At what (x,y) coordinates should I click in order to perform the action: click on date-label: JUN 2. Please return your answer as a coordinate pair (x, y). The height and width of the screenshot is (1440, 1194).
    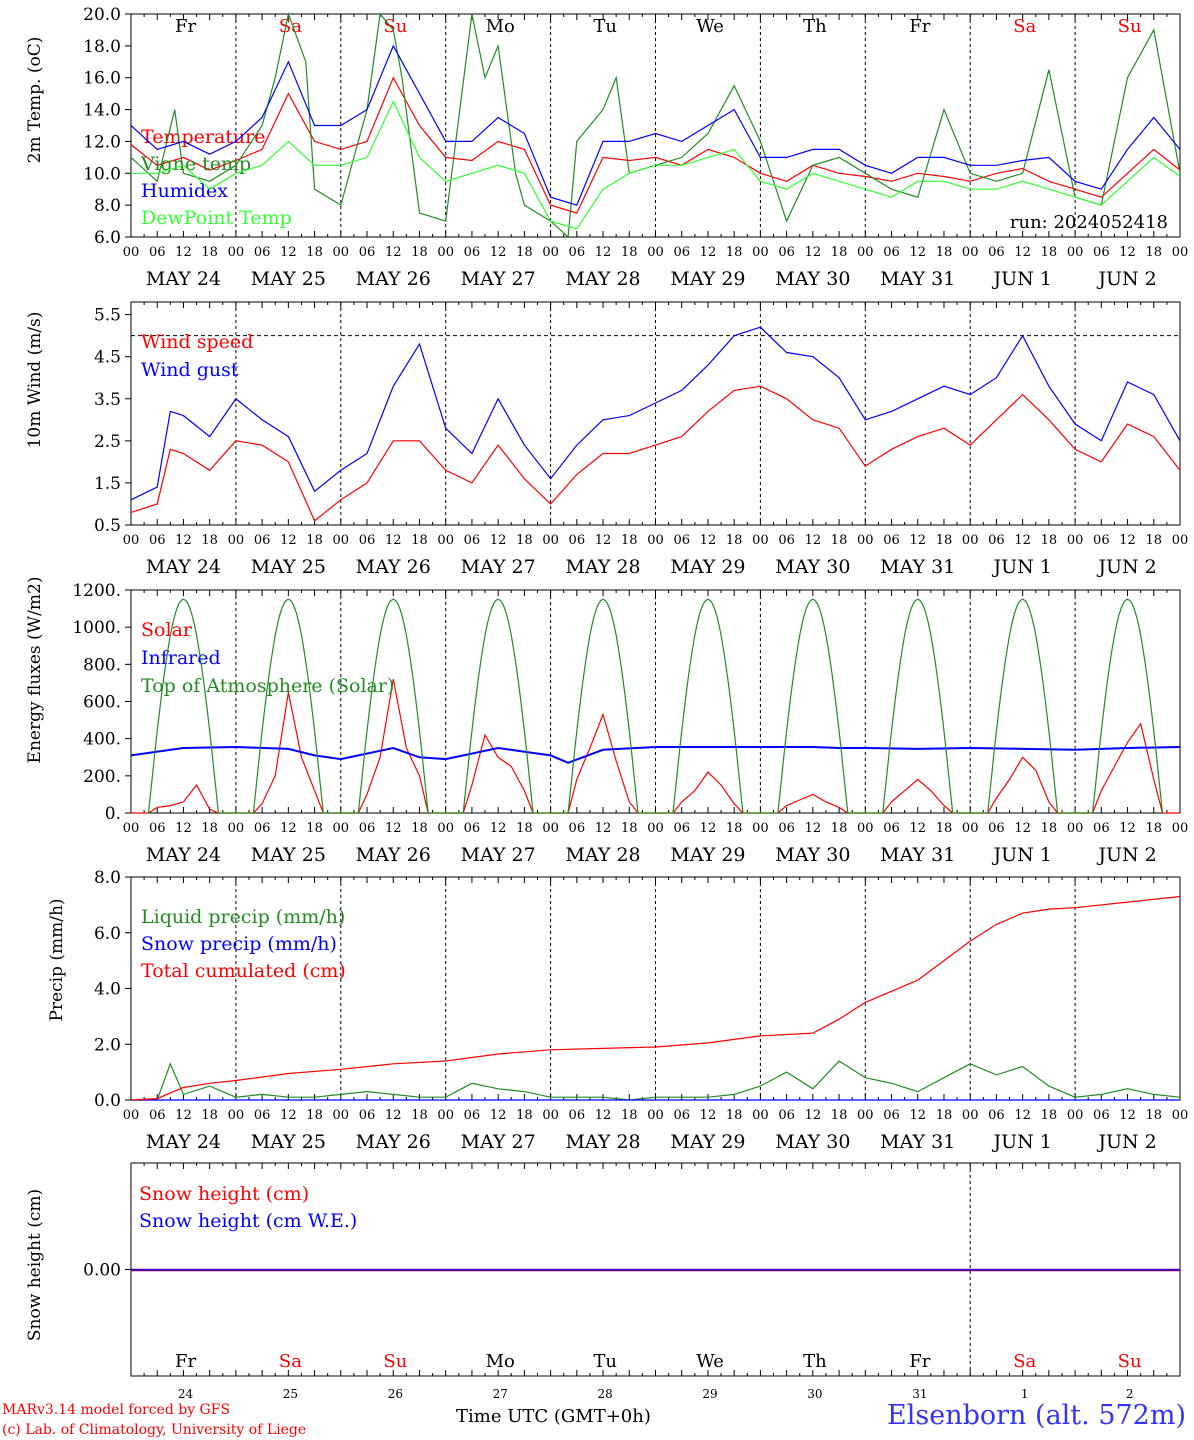
    Looking at the image, I should click on (1126, 279).